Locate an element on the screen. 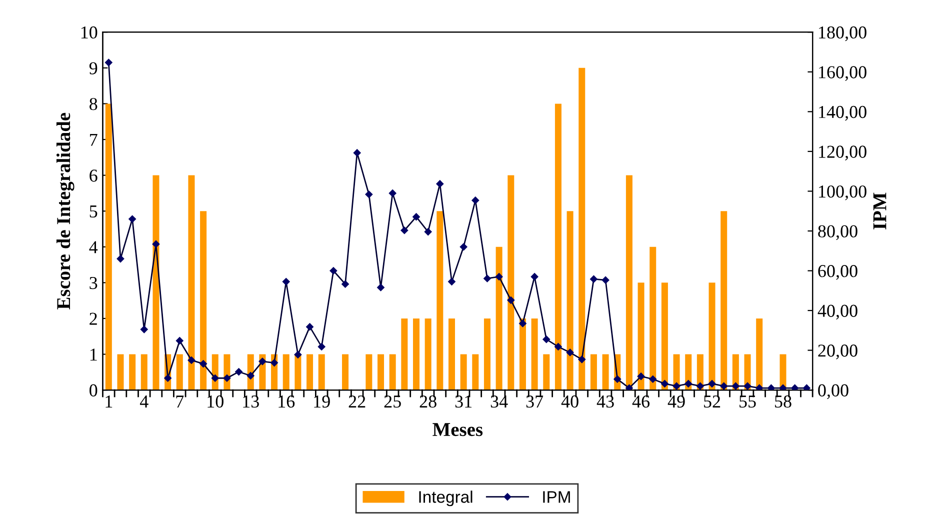 The width and height of the screenshot is (934, 518). y-tick-label: 9 is located at coordinates (93, 68).